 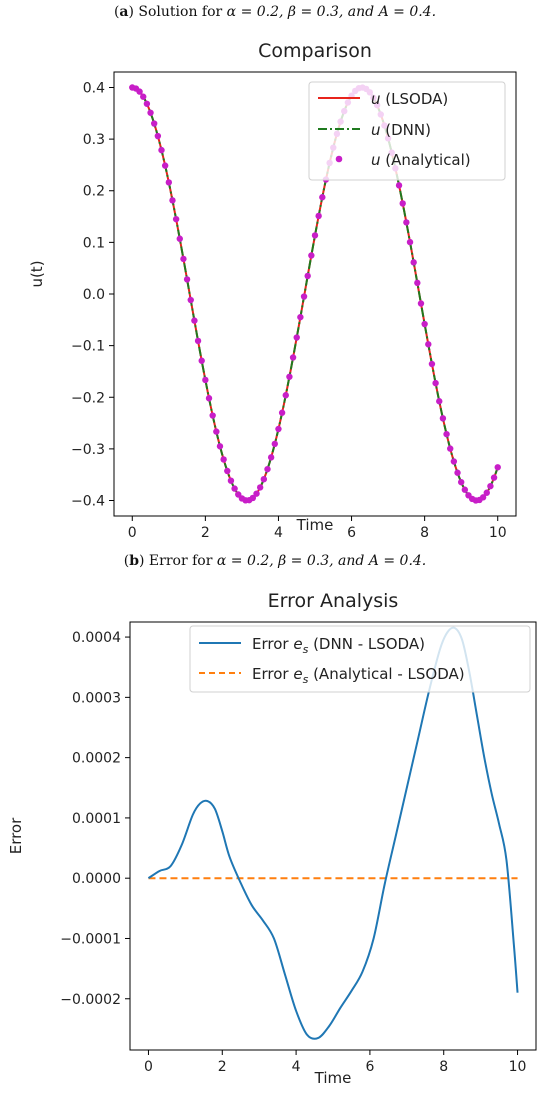 What do you see at coordinates (94, 192) in the screenshot?
I see `y-tick-label: 0.2` at bounding box center [94, 192].